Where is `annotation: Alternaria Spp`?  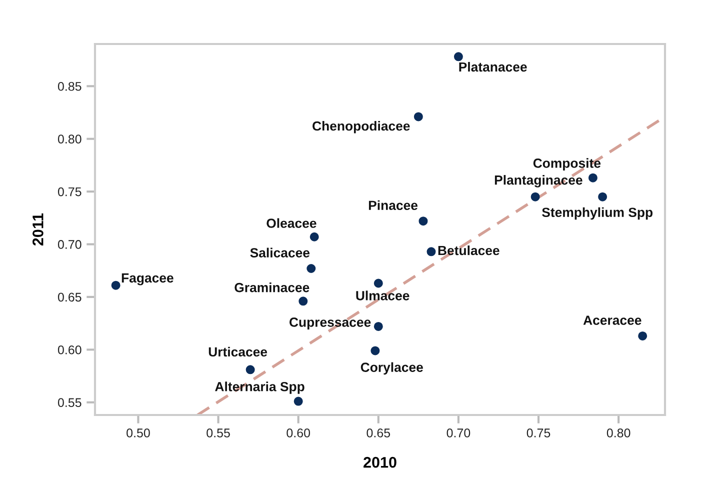 annotation: Alternaria Spp is located at coordinates (259, 388).